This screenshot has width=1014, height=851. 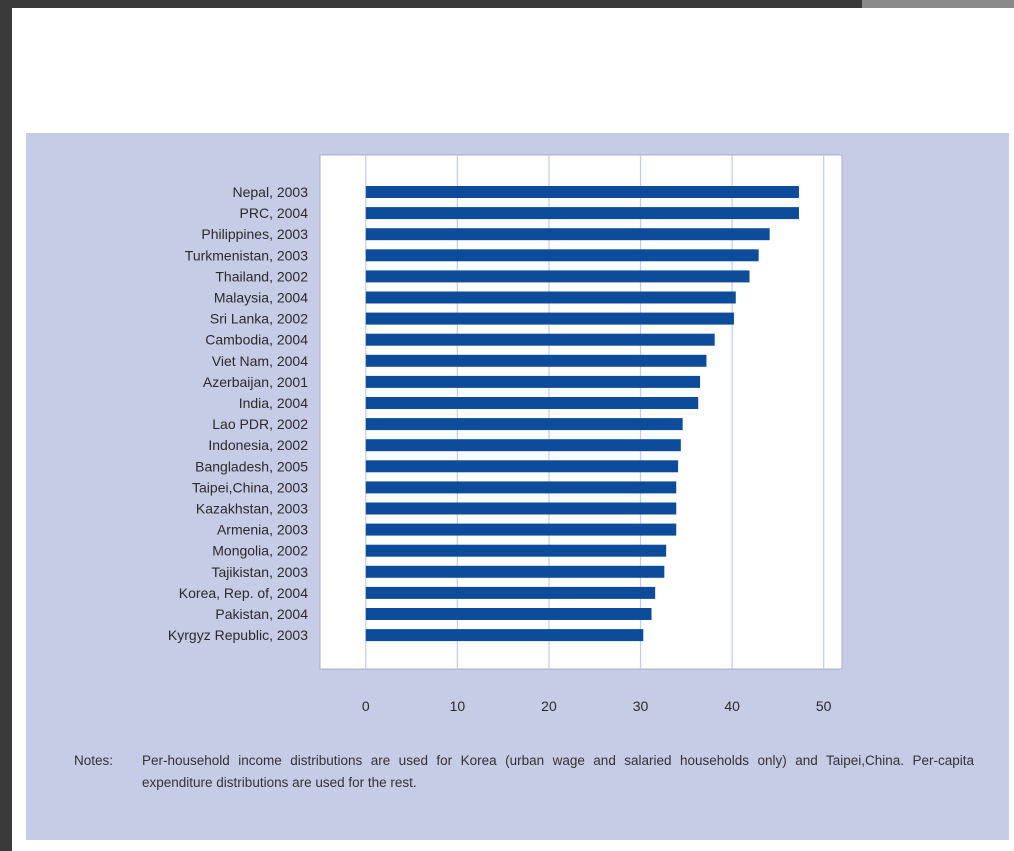 I want to click on category-label: Turkmenistan, 2003, so click(x=246, y=255).